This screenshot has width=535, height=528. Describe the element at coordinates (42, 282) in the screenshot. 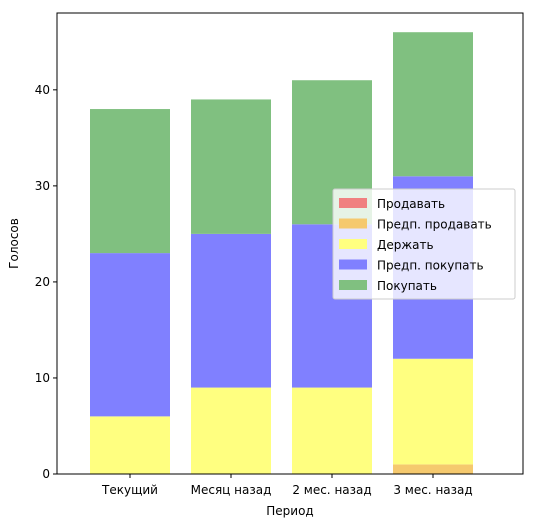

I see `y-tick-label: 20` at that location.